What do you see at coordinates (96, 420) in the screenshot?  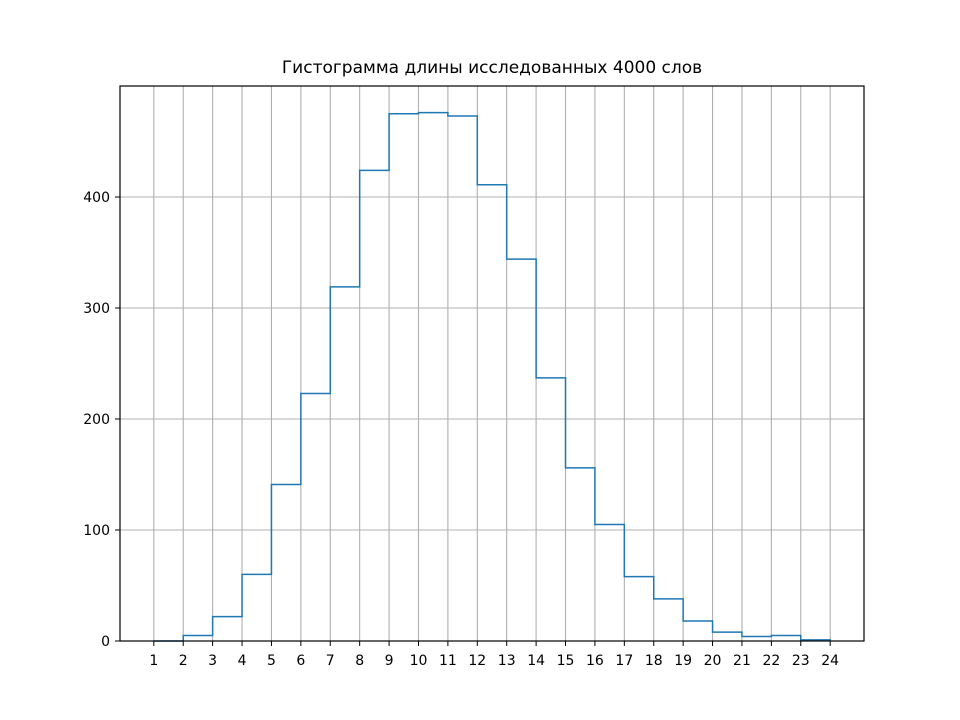 I see `y-tick-label: 200` at bounding box center [96, 420].